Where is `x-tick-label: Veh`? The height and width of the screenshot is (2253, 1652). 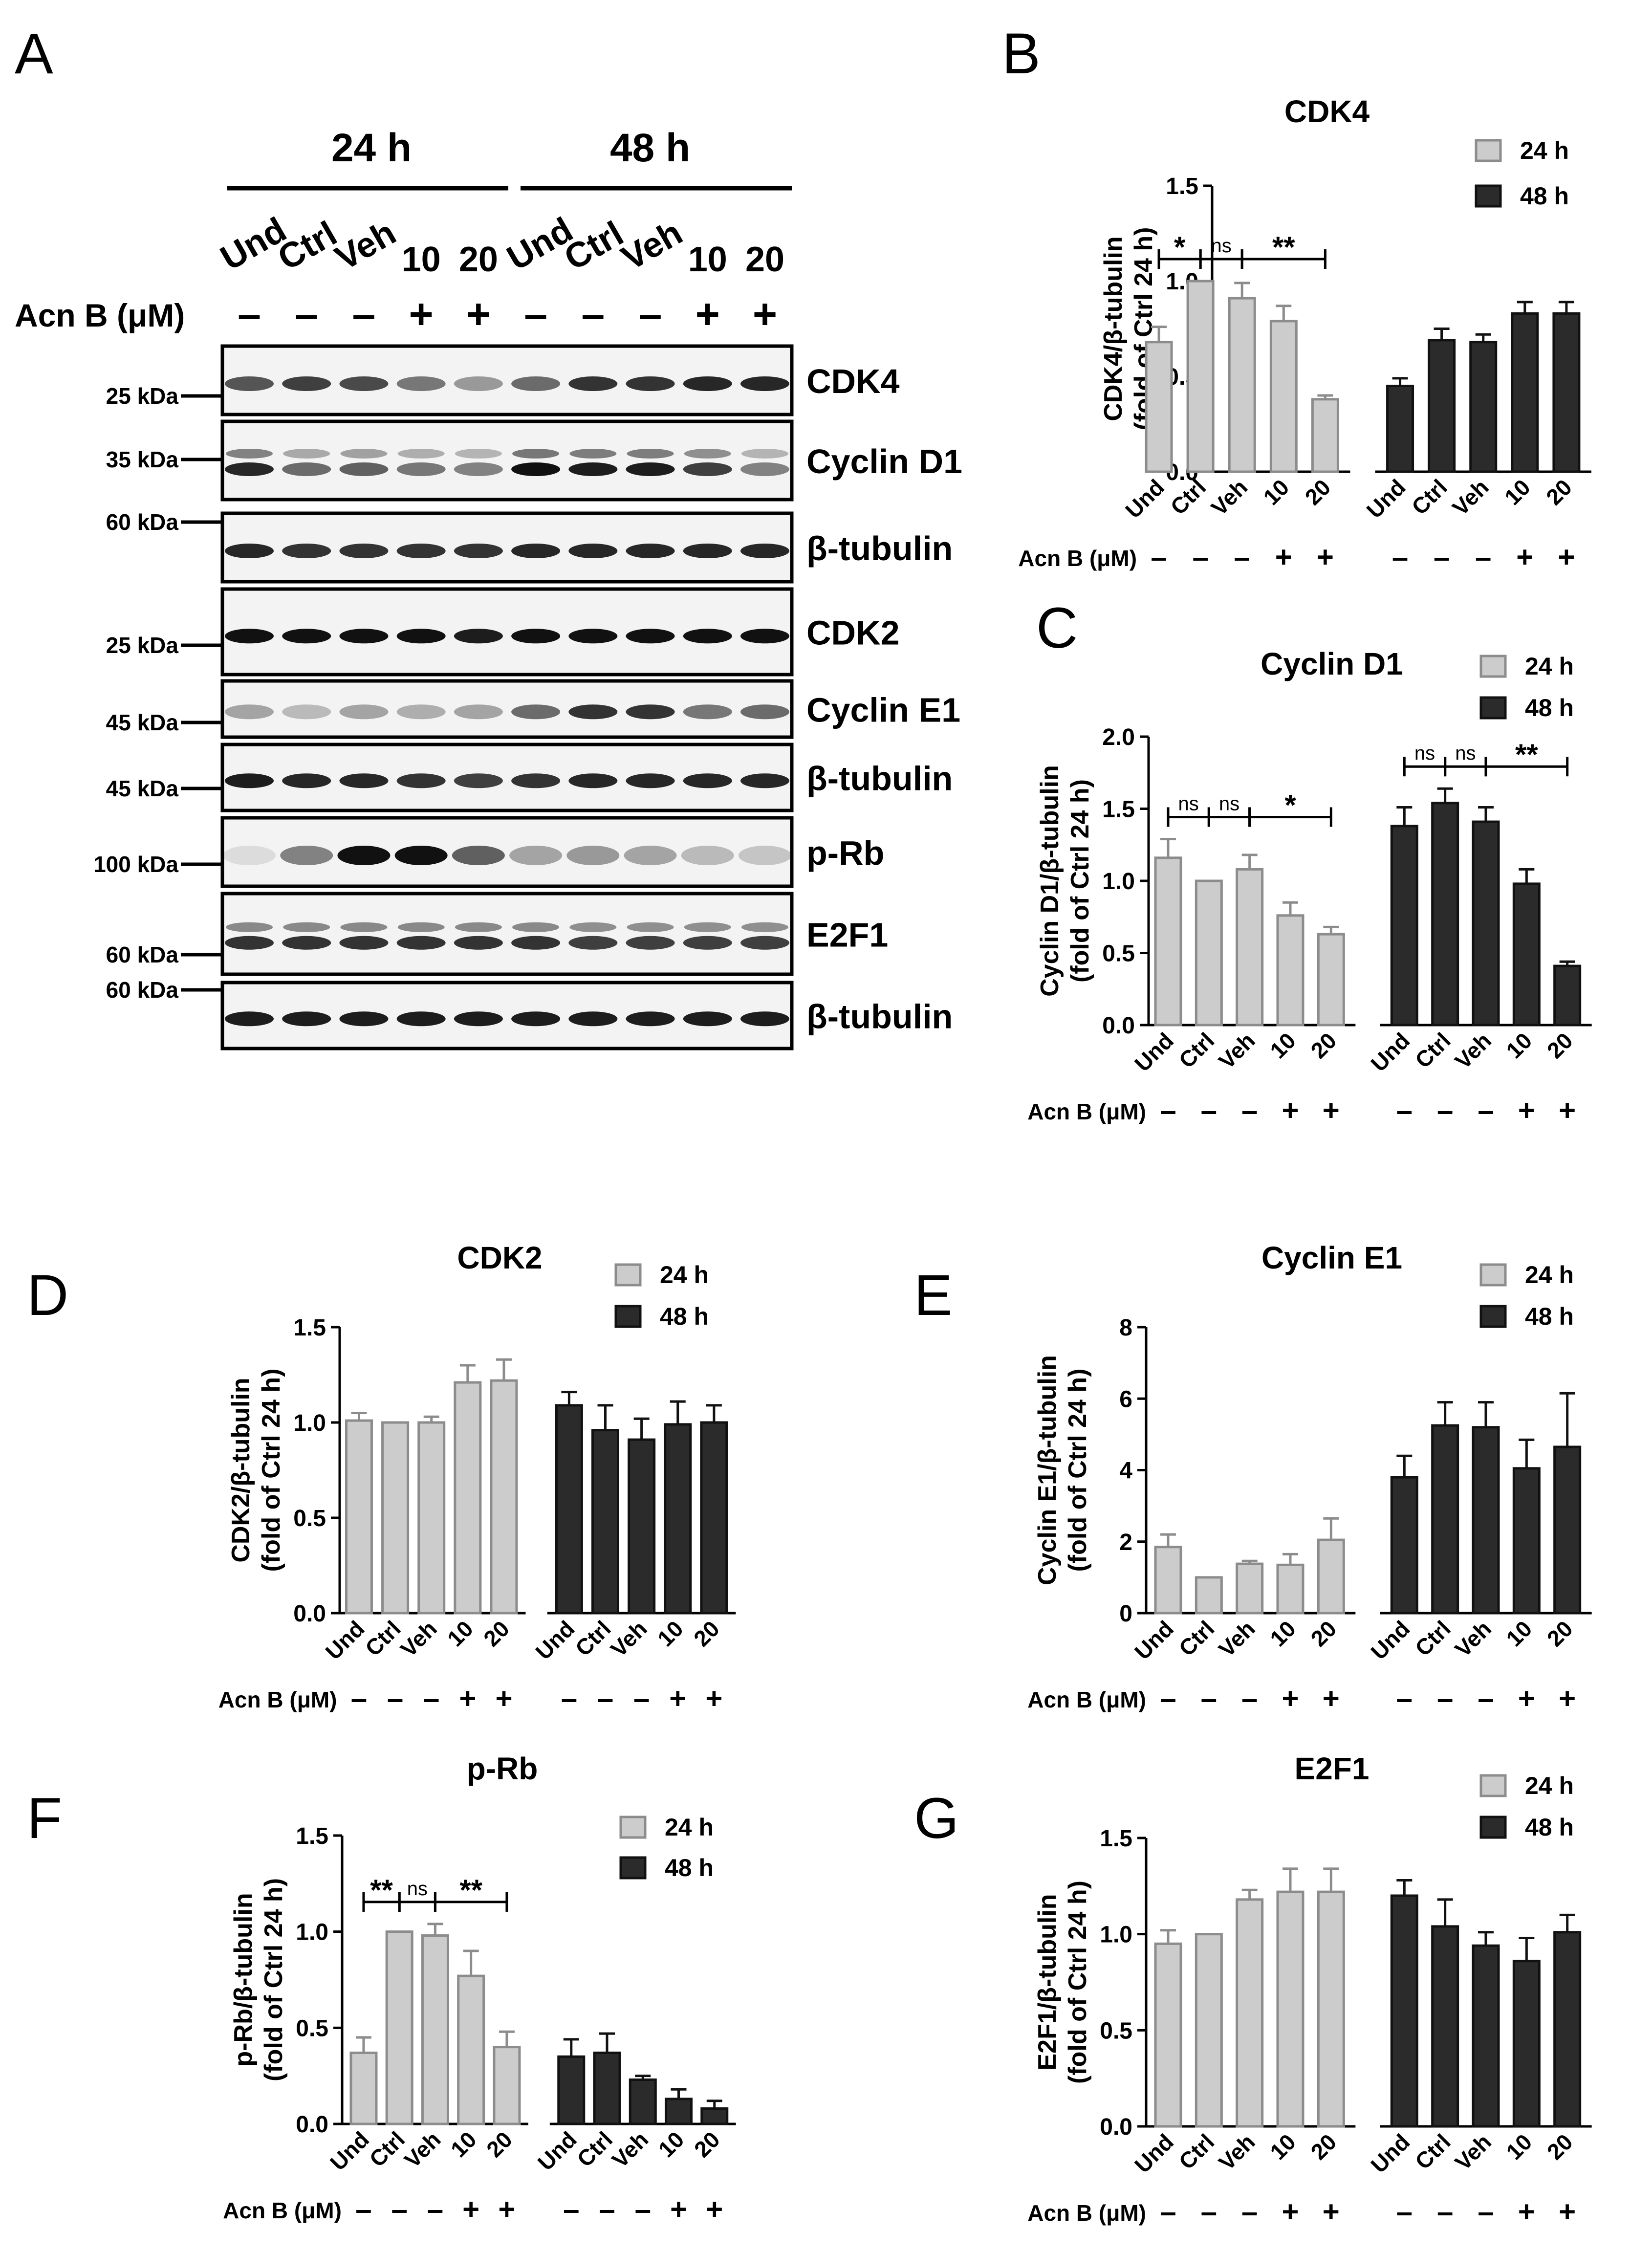 x-tick-label: Veh is located at coordinates (418, 1639).